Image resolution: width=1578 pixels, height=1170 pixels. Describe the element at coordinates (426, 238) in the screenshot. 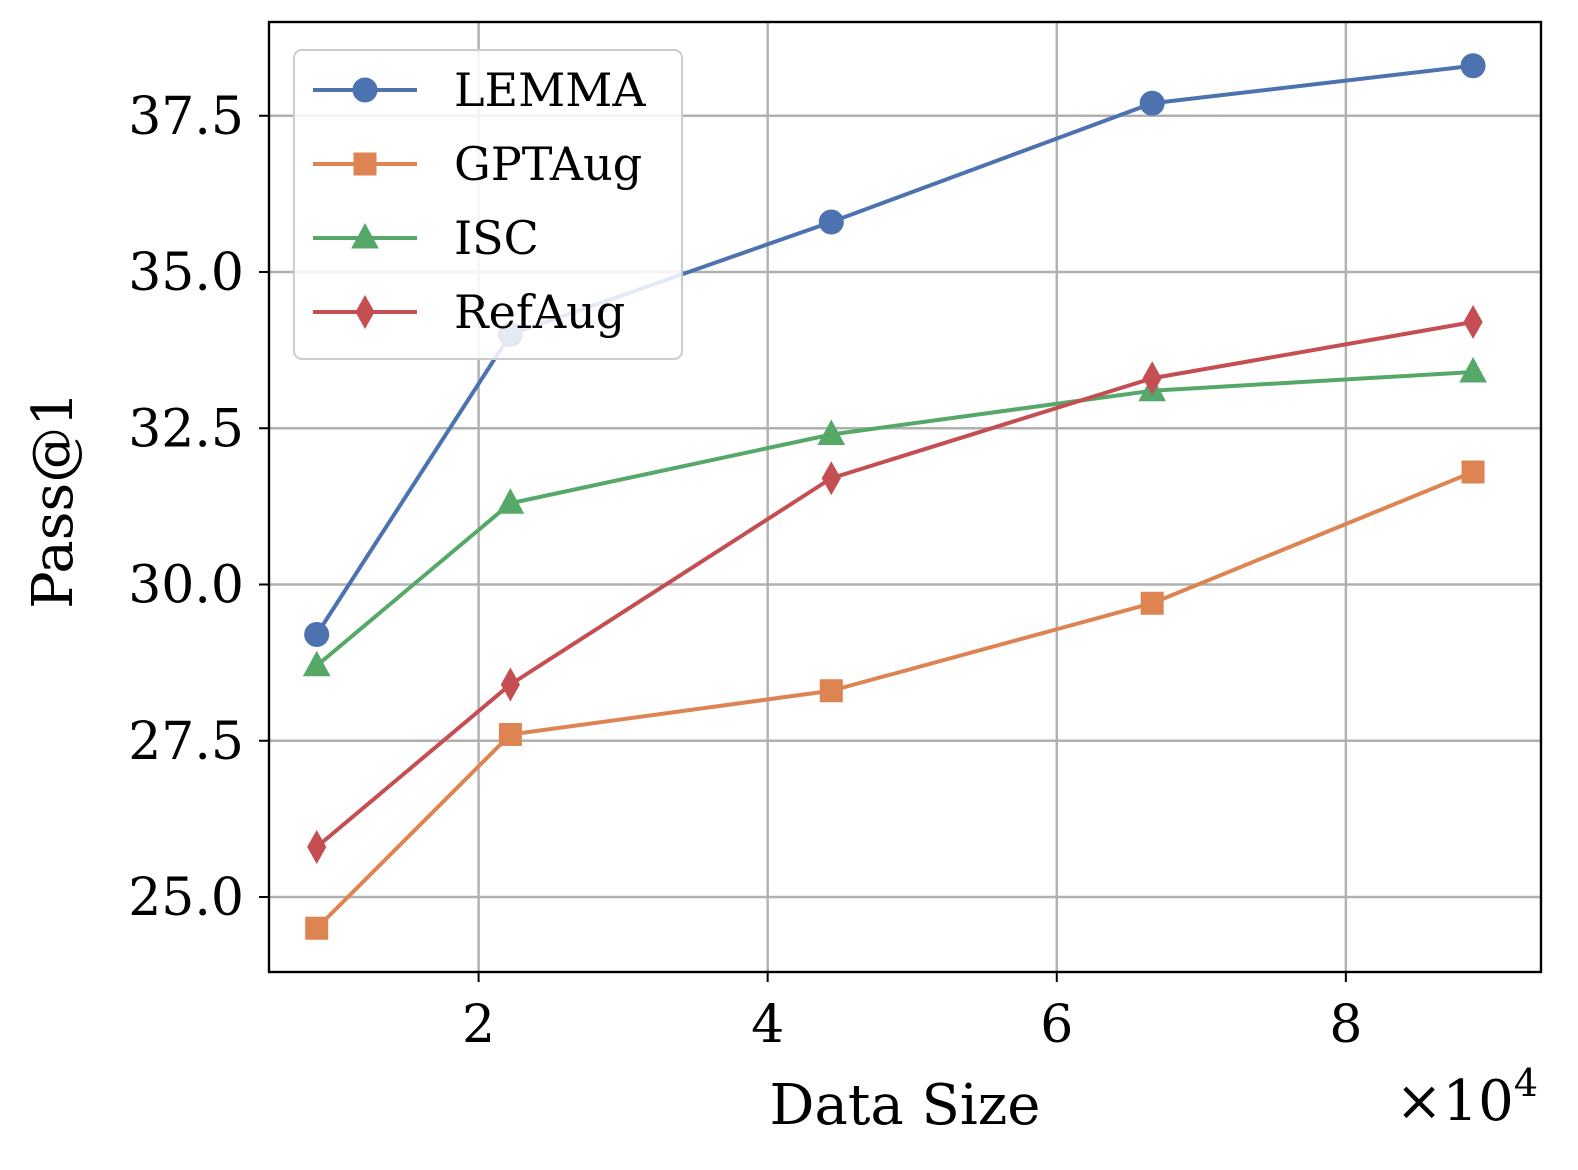

I see `legend-entry-isc: ISC` at that location.